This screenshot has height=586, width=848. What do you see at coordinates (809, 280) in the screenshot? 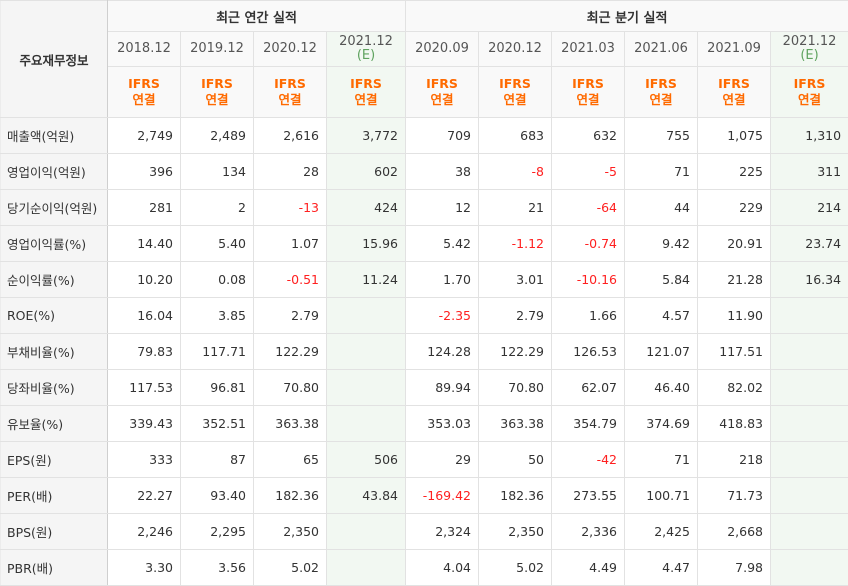
I see `value-cell: 16.34` at bounding box center [809, 280].